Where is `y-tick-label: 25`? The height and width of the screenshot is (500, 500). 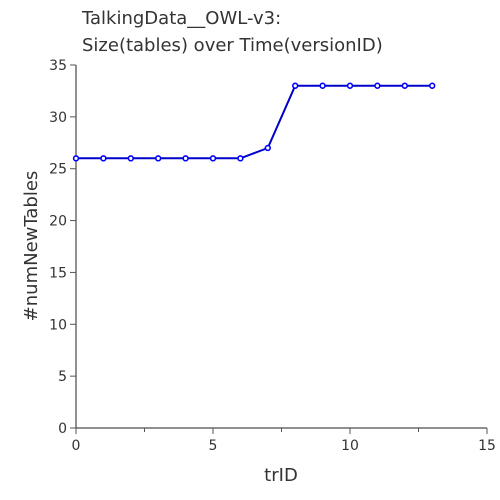
y-tick-label: 25 is located at coordinates (58, 170).